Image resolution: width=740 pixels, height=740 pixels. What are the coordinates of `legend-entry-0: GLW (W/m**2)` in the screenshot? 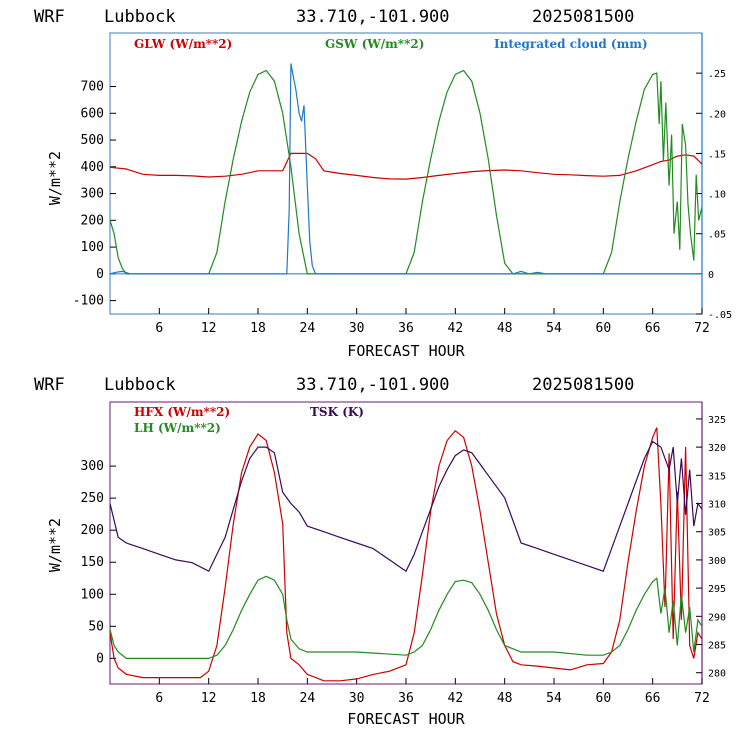 It's located at (183, 44).